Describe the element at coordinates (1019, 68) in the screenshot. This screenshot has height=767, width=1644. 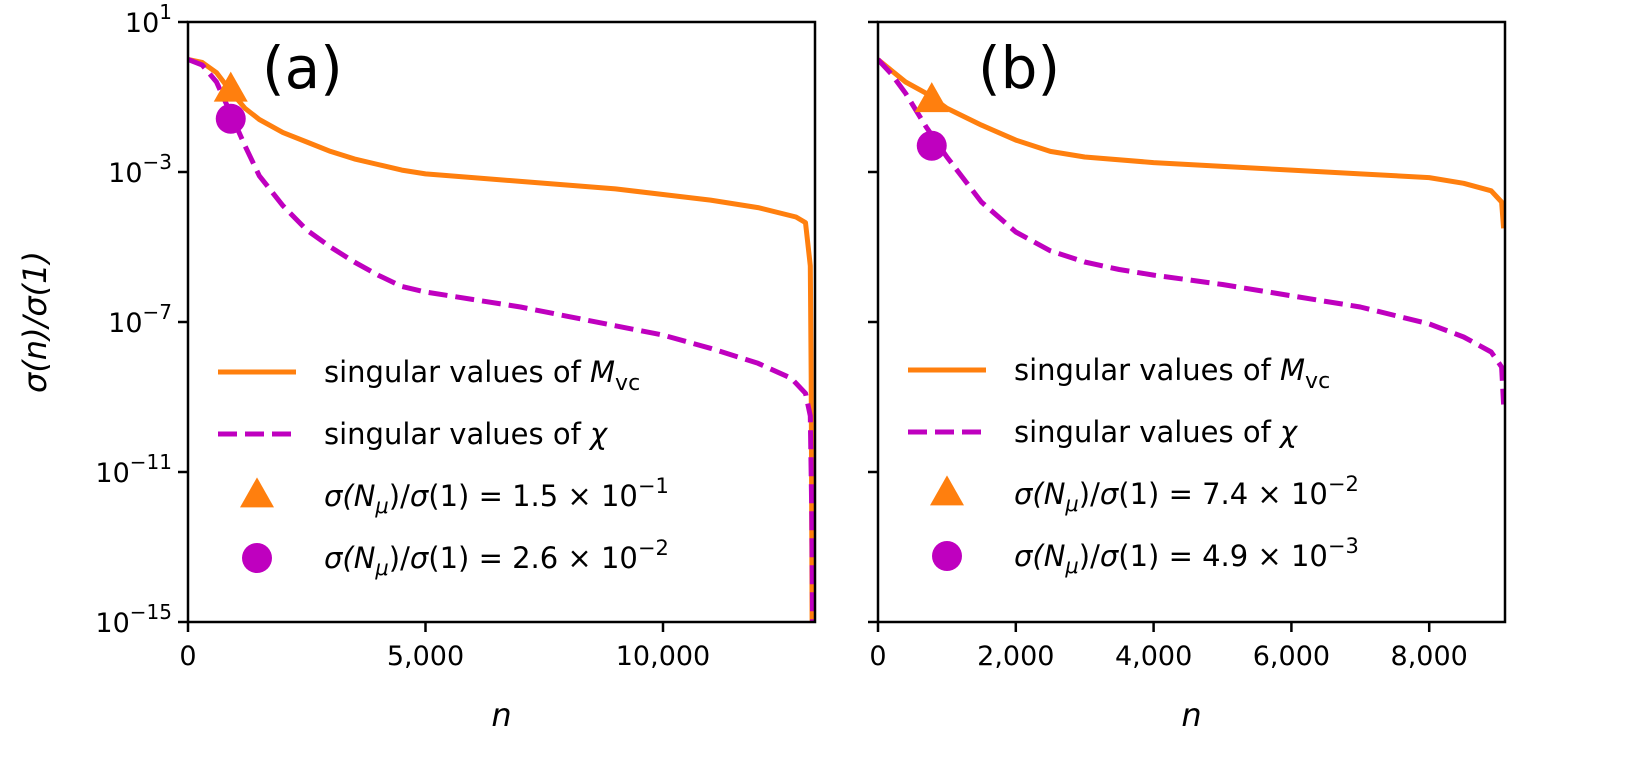
I see `panel-label: (b)` at that location.